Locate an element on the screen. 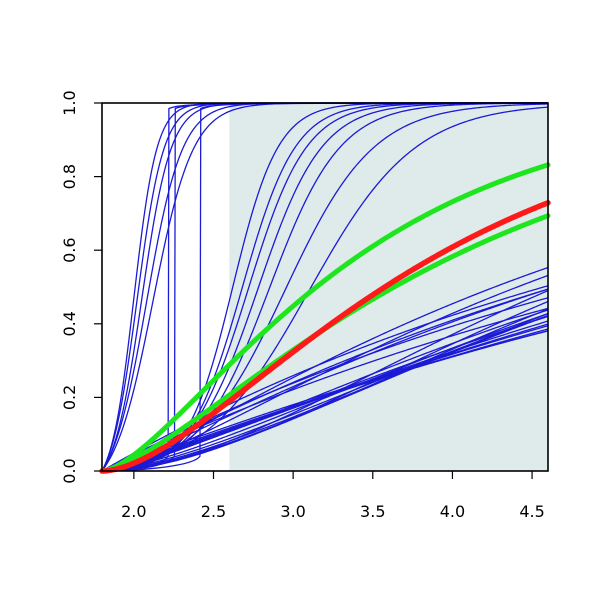 Image resolution: width=600 pixels, height=605 pixels. x-tick-label: 3.0 is located at coordinates (292, 511).